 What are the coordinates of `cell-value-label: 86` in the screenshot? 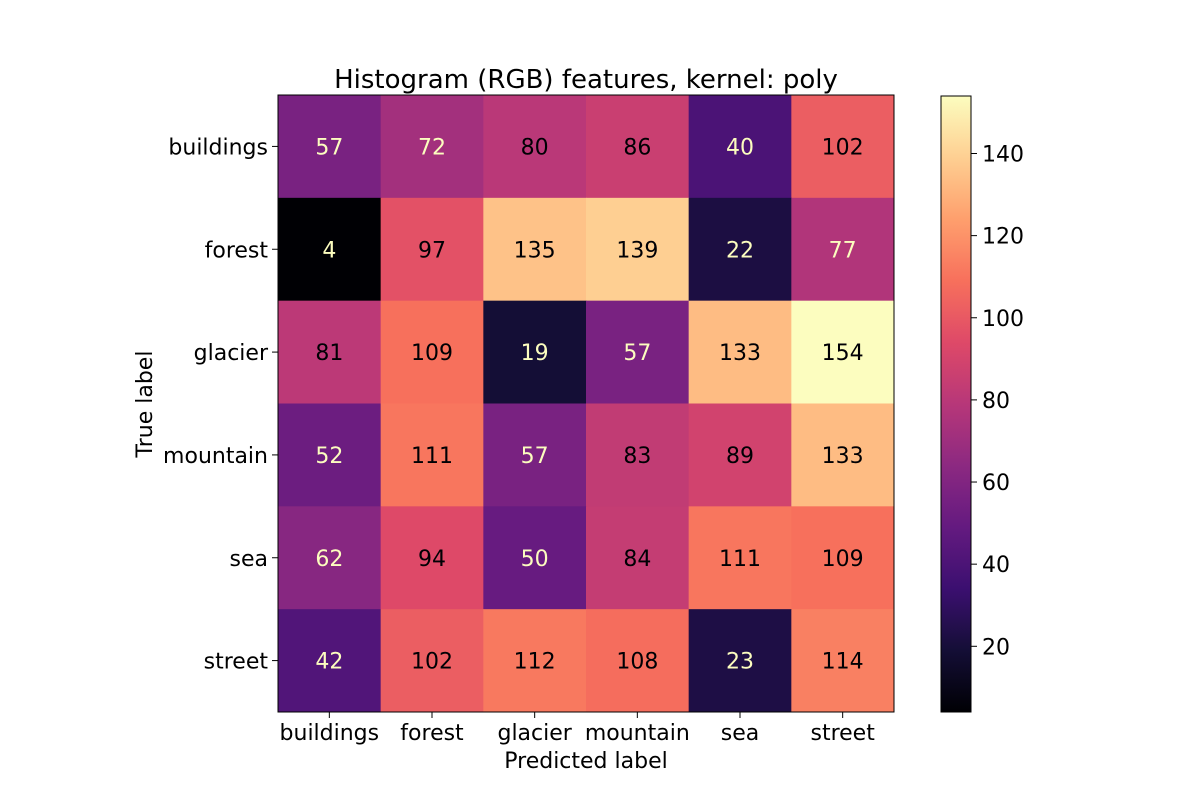 It's located at (637, 147).